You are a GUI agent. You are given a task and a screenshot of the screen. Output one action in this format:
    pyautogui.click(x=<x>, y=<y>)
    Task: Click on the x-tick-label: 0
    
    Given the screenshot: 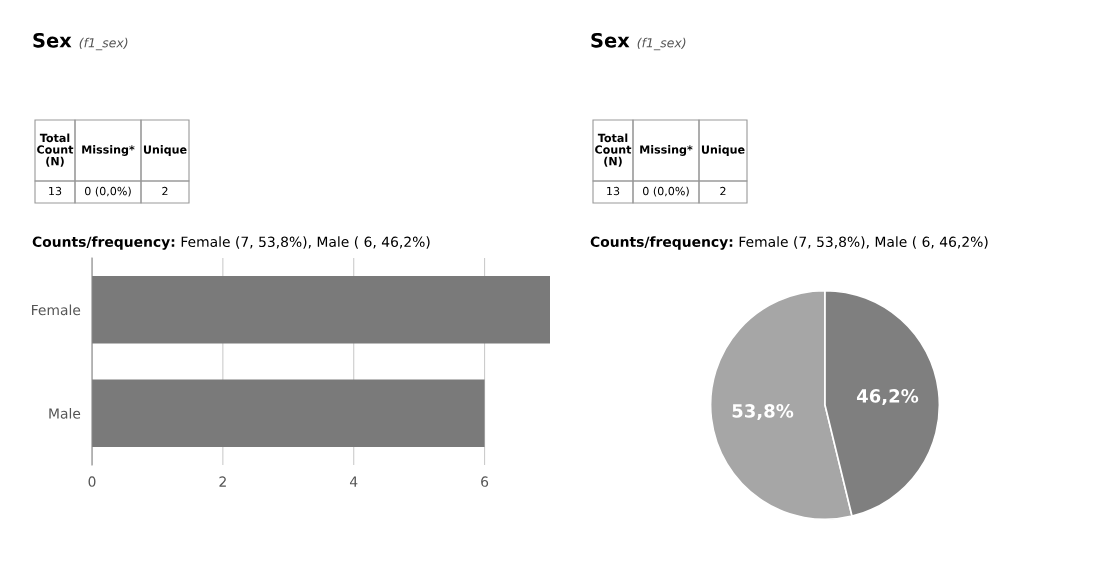 What is the action you would take?
    pyautogui.click(x=92, y=481)
    